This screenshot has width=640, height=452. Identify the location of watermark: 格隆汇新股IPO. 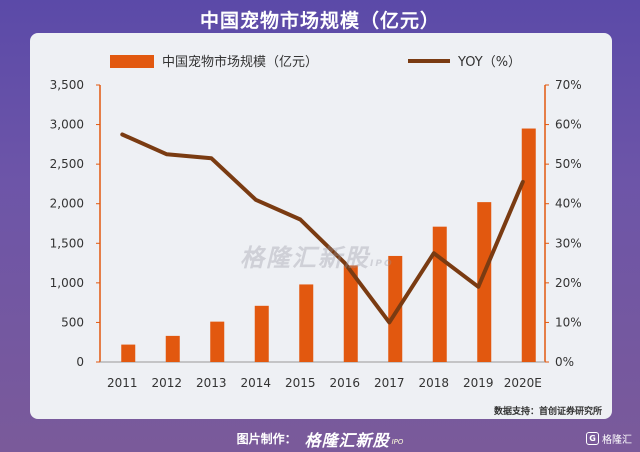
(317, 258).